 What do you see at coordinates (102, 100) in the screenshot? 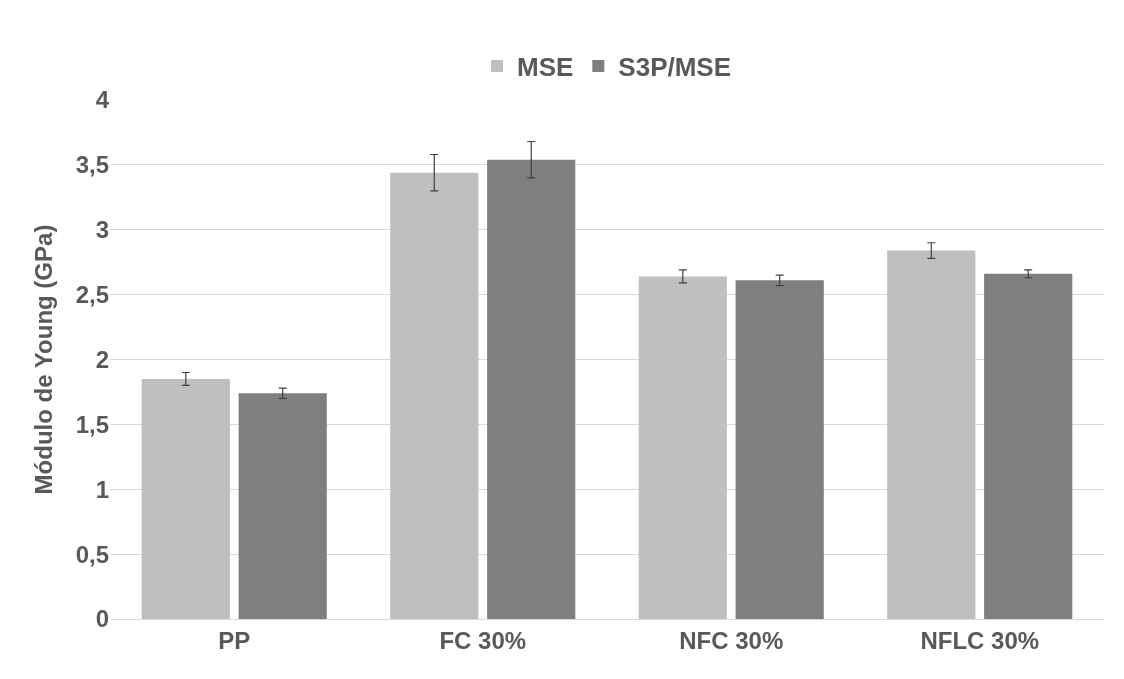
I see `y-tick-label: 4` at bounding box center [102, 100].